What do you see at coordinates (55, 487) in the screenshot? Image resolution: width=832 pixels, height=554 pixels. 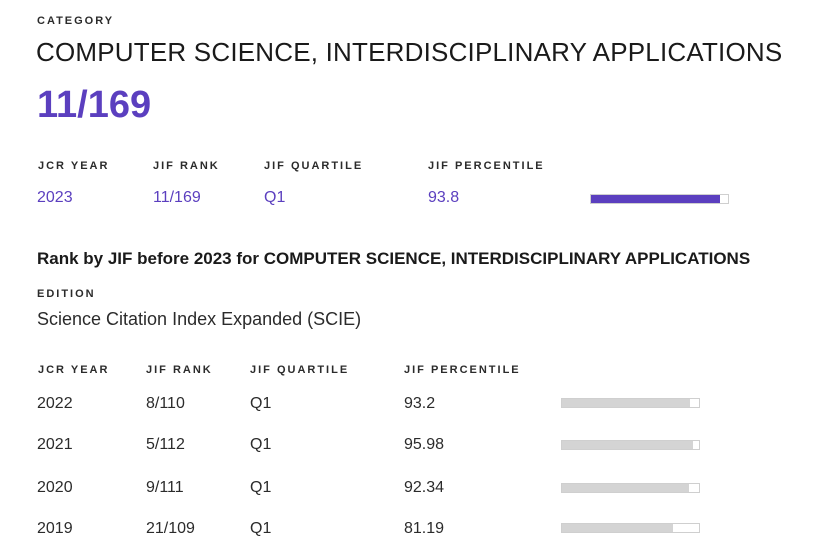 I see `history-row-year: 2020` at bounding box center [55, 487].